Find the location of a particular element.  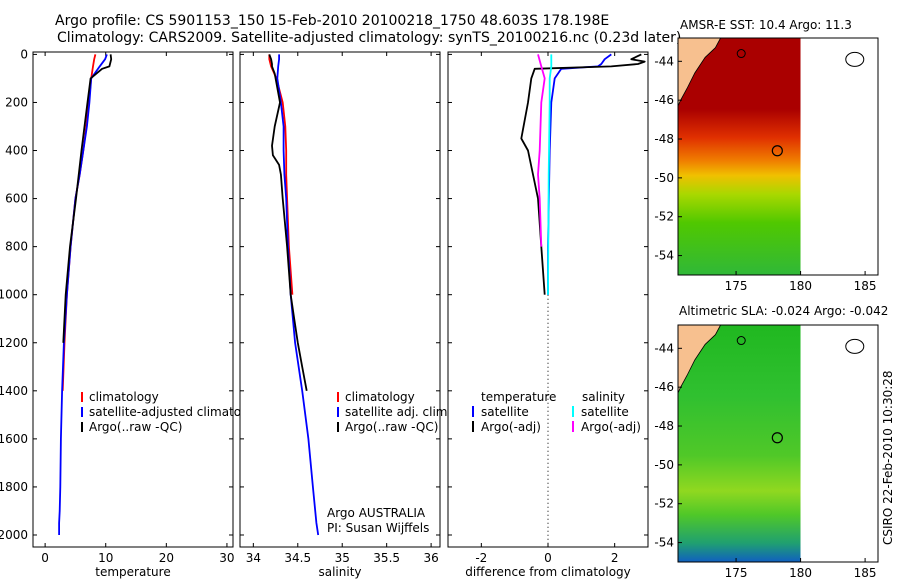

series-temperature-argo-adj- is located at coordinates (583, 174).